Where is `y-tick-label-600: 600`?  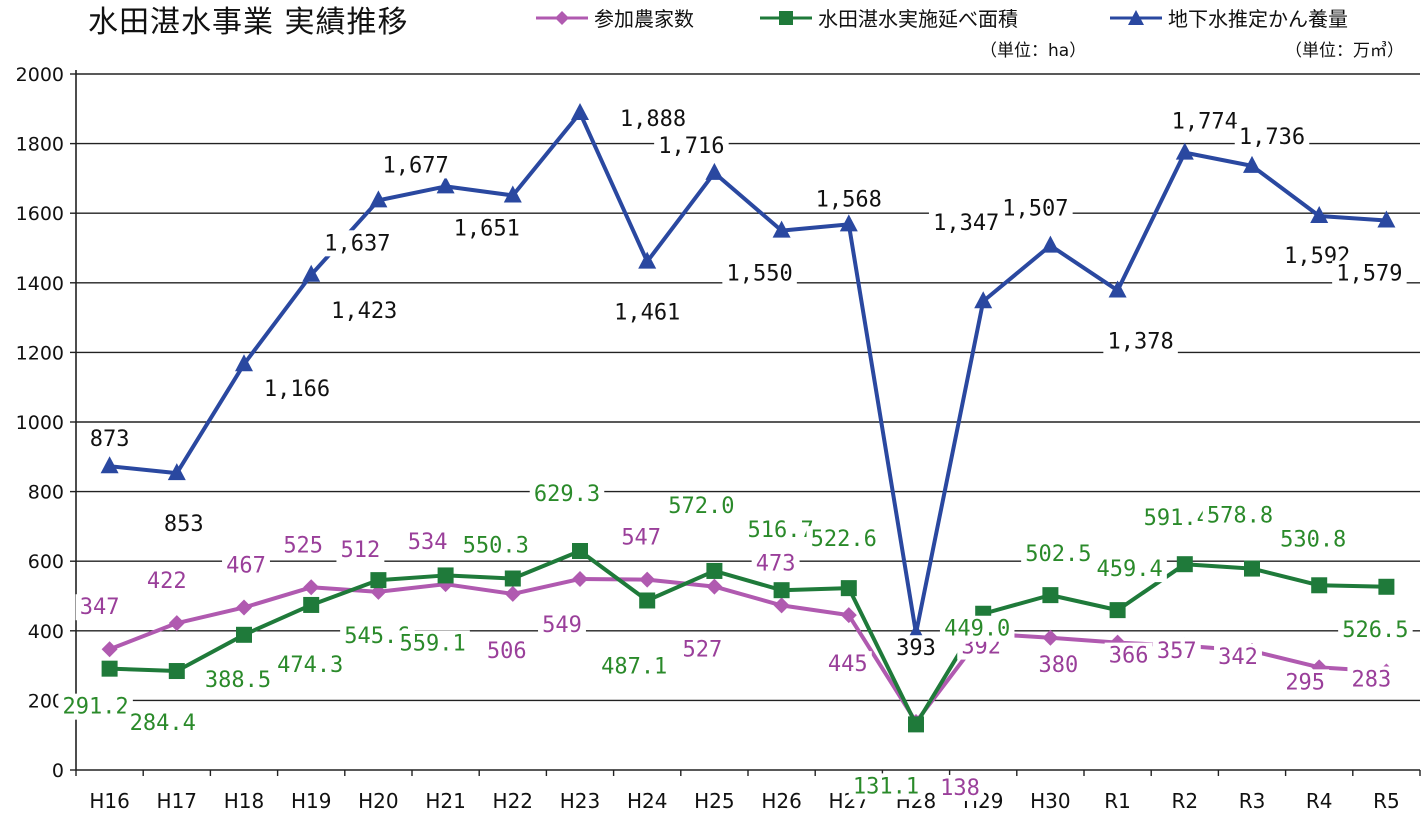 y-tick-label-600: 600 is located at coordinates (46, 562).